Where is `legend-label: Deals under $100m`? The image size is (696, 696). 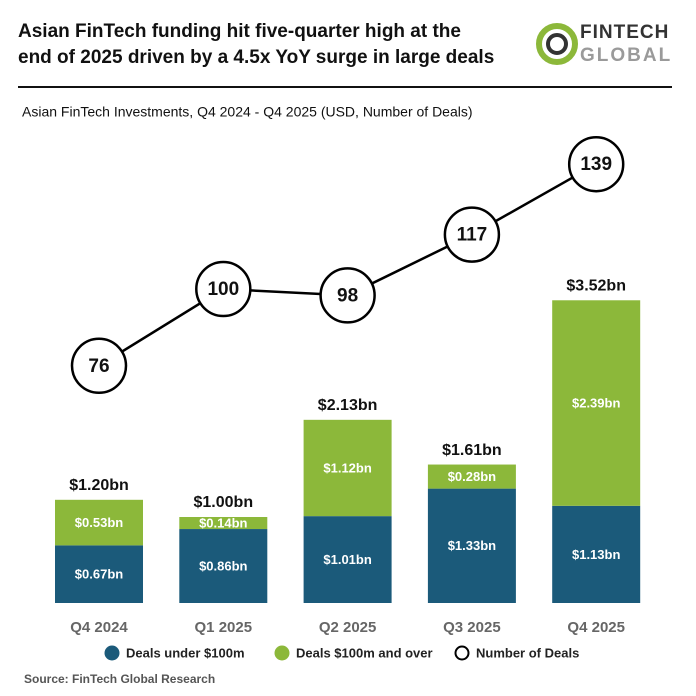
legend-label: Deals under $100m is located at coordinates (185, 652).